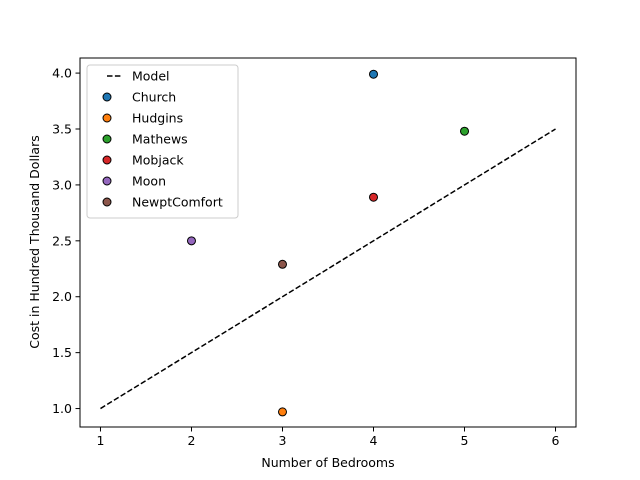 This screenshot has height=480, width=640. I want to click on x-tick-label: 5, so click(465, 440).